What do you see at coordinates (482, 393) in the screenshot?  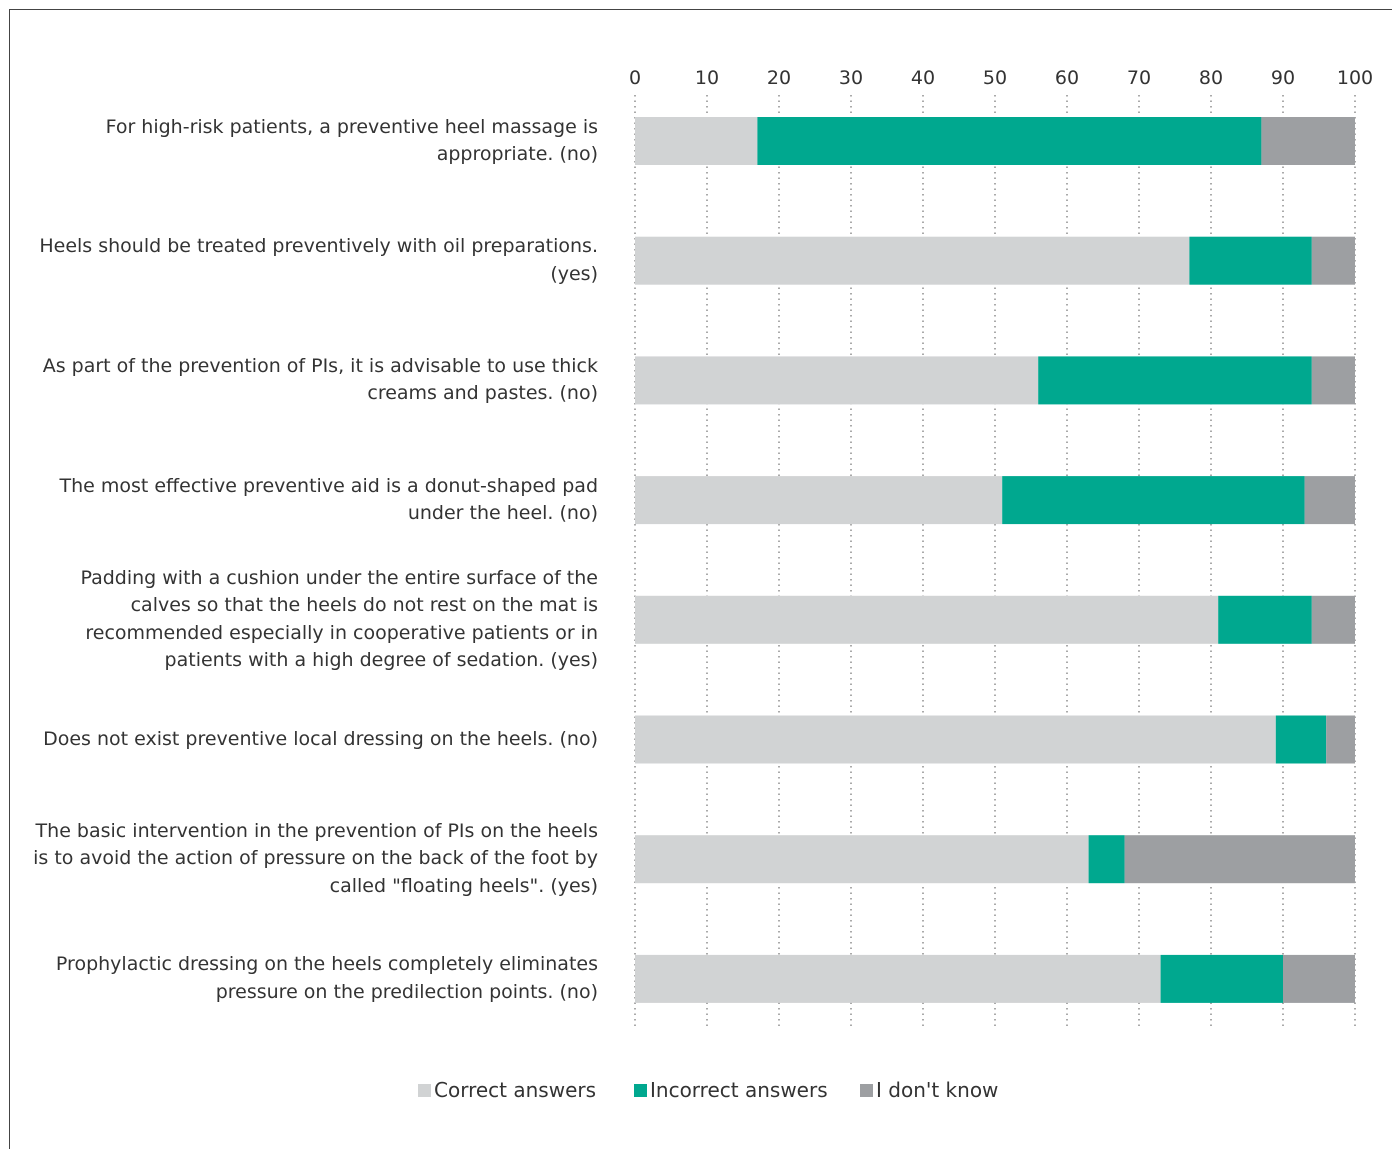 I see `category-label-line: creams and pastes. (no)` at bounding box center [482, 393].